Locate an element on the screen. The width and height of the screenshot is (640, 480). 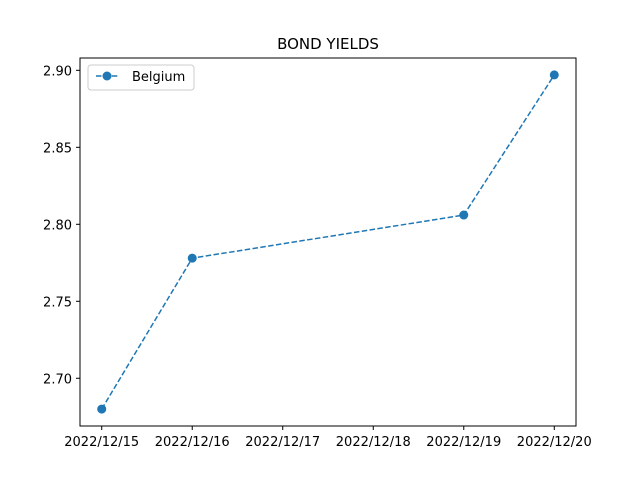
y-tick-label: 2.80 is located at coordinates (57, 225).